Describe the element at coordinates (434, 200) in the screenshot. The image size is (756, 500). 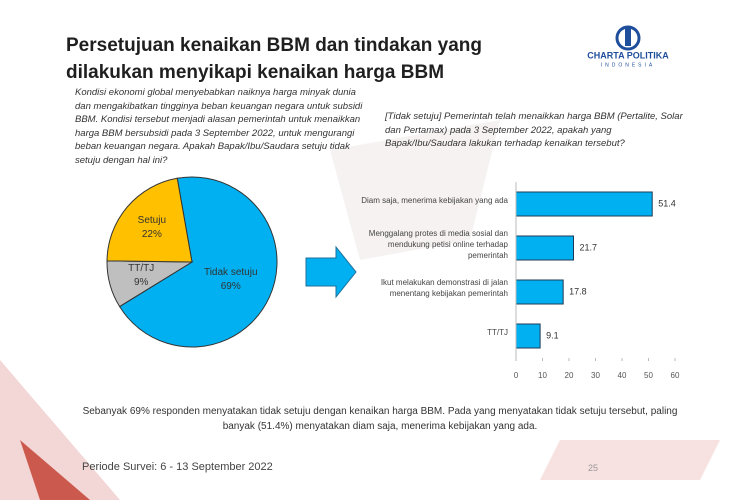
I see `category-label: Diam saja, menerima kebijakan yang ada` at that location.